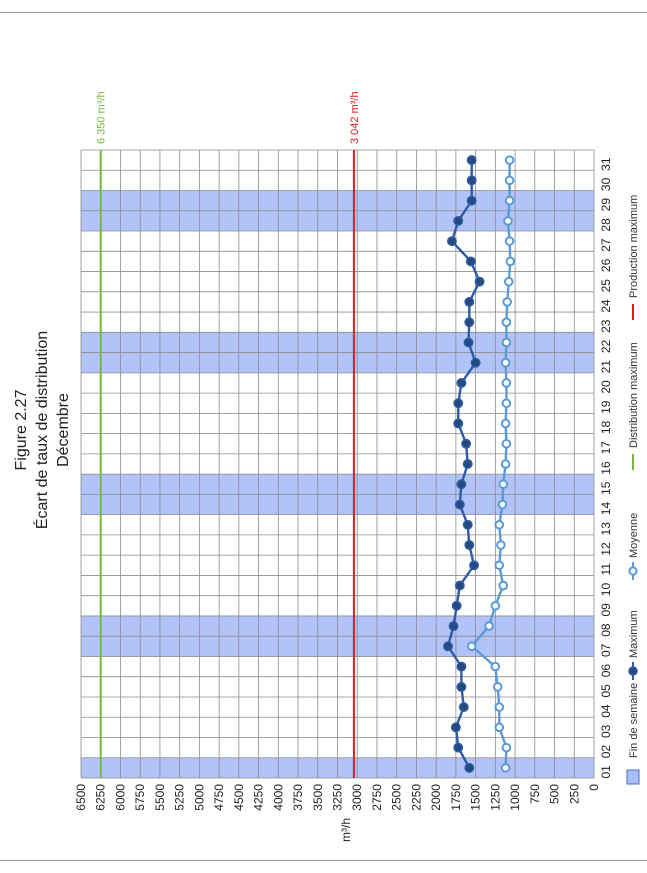 This screenshot has height=873, width=647. What do you see at coordinates (555, 794) in the screenshot?
I see `value-tick-label: 500` at bounding box center [555, 794].